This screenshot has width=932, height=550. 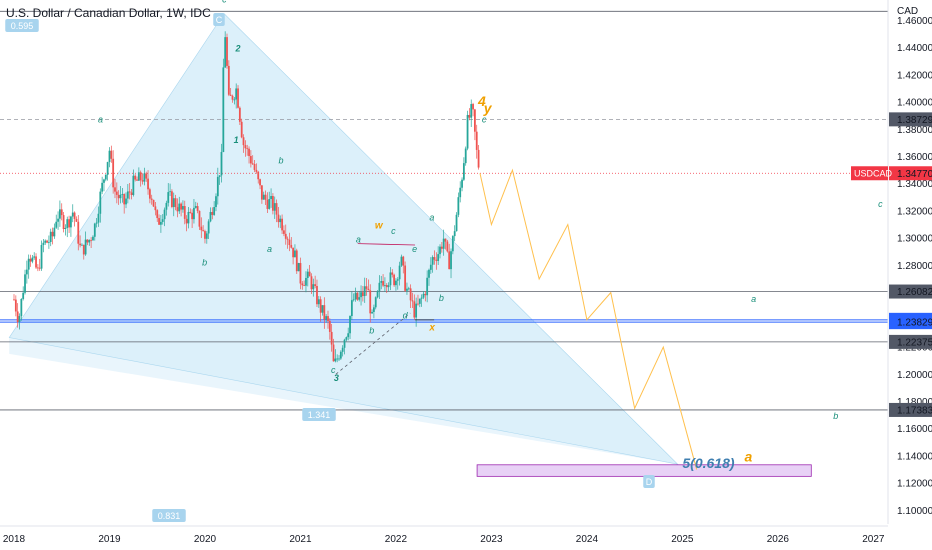 I want to click on triangle-ratio-low: 0.831, so click(x=169, y=515).